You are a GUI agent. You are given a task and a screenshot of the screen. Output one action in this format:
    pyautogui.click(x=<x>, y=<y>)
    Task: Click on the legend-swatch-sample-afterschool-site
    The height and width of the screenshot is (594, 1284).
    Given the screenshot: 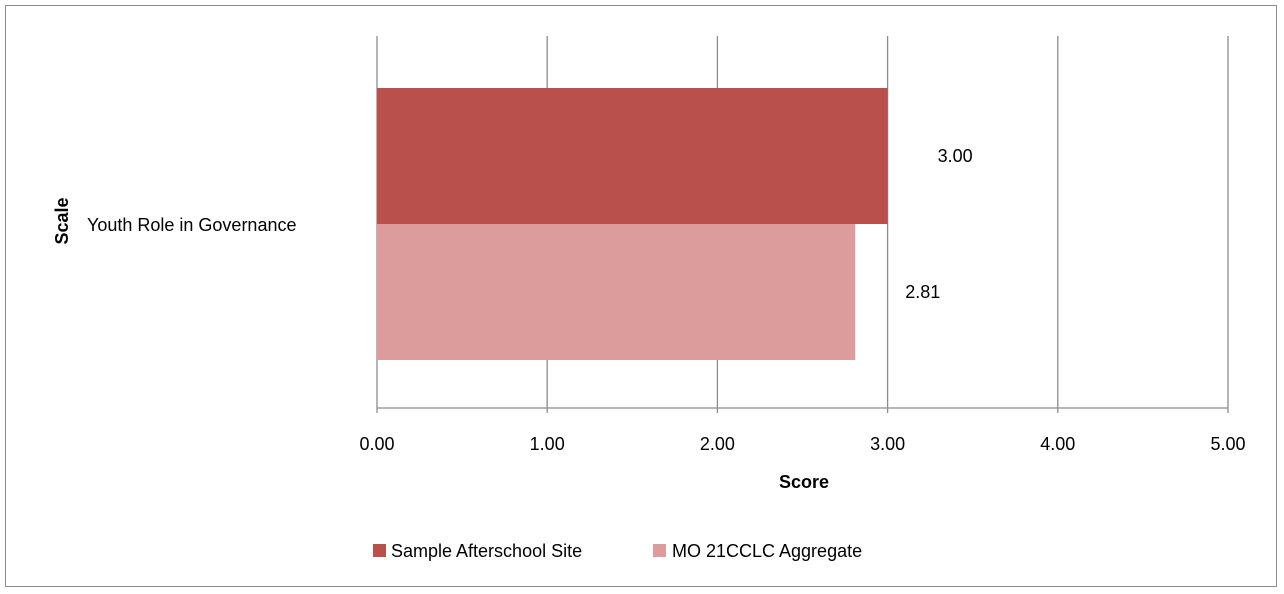 What is the action you would take?
    pyautogui.click(x=379, y=550)
    